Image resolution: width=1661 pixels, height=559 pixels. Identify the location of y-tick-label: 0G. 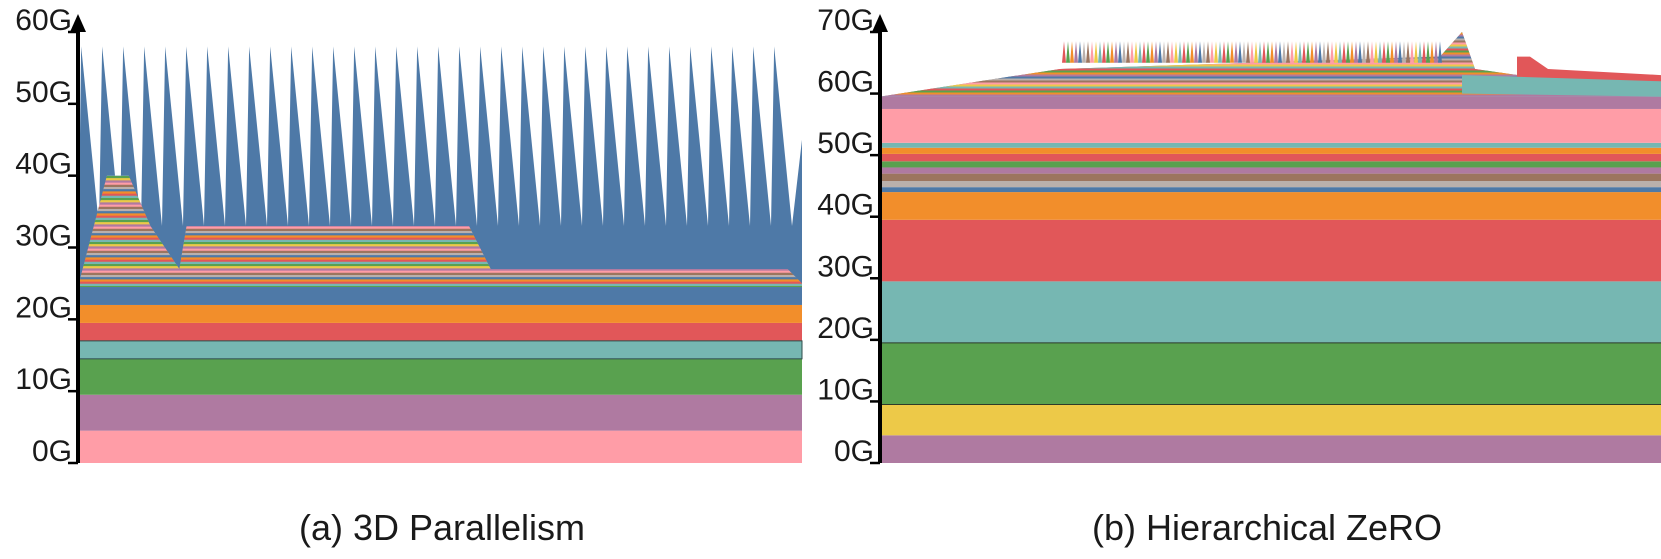
(854, 451).